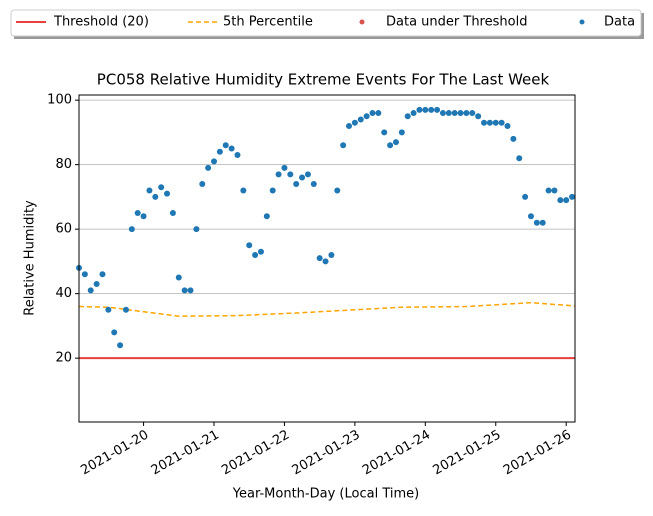  I want to click on y-axis-label: Relative Humidity, so click(30, 258).